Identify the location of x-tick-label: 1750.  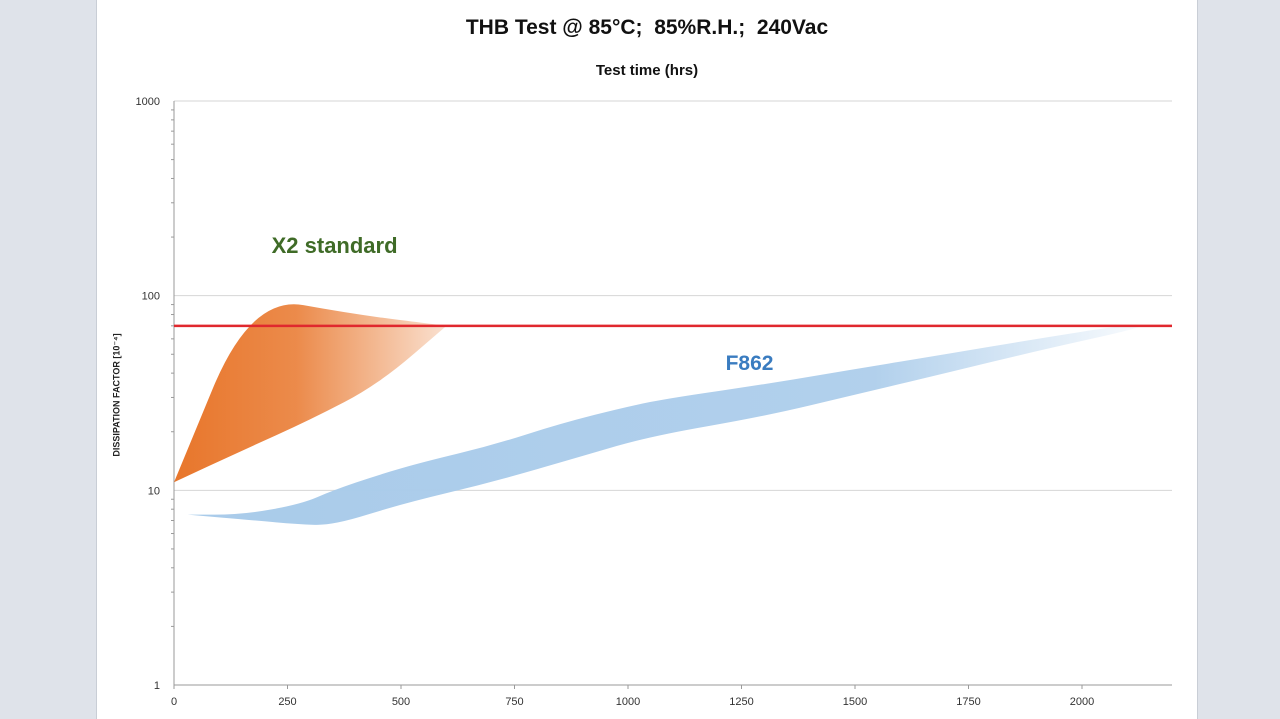
(968, 702).